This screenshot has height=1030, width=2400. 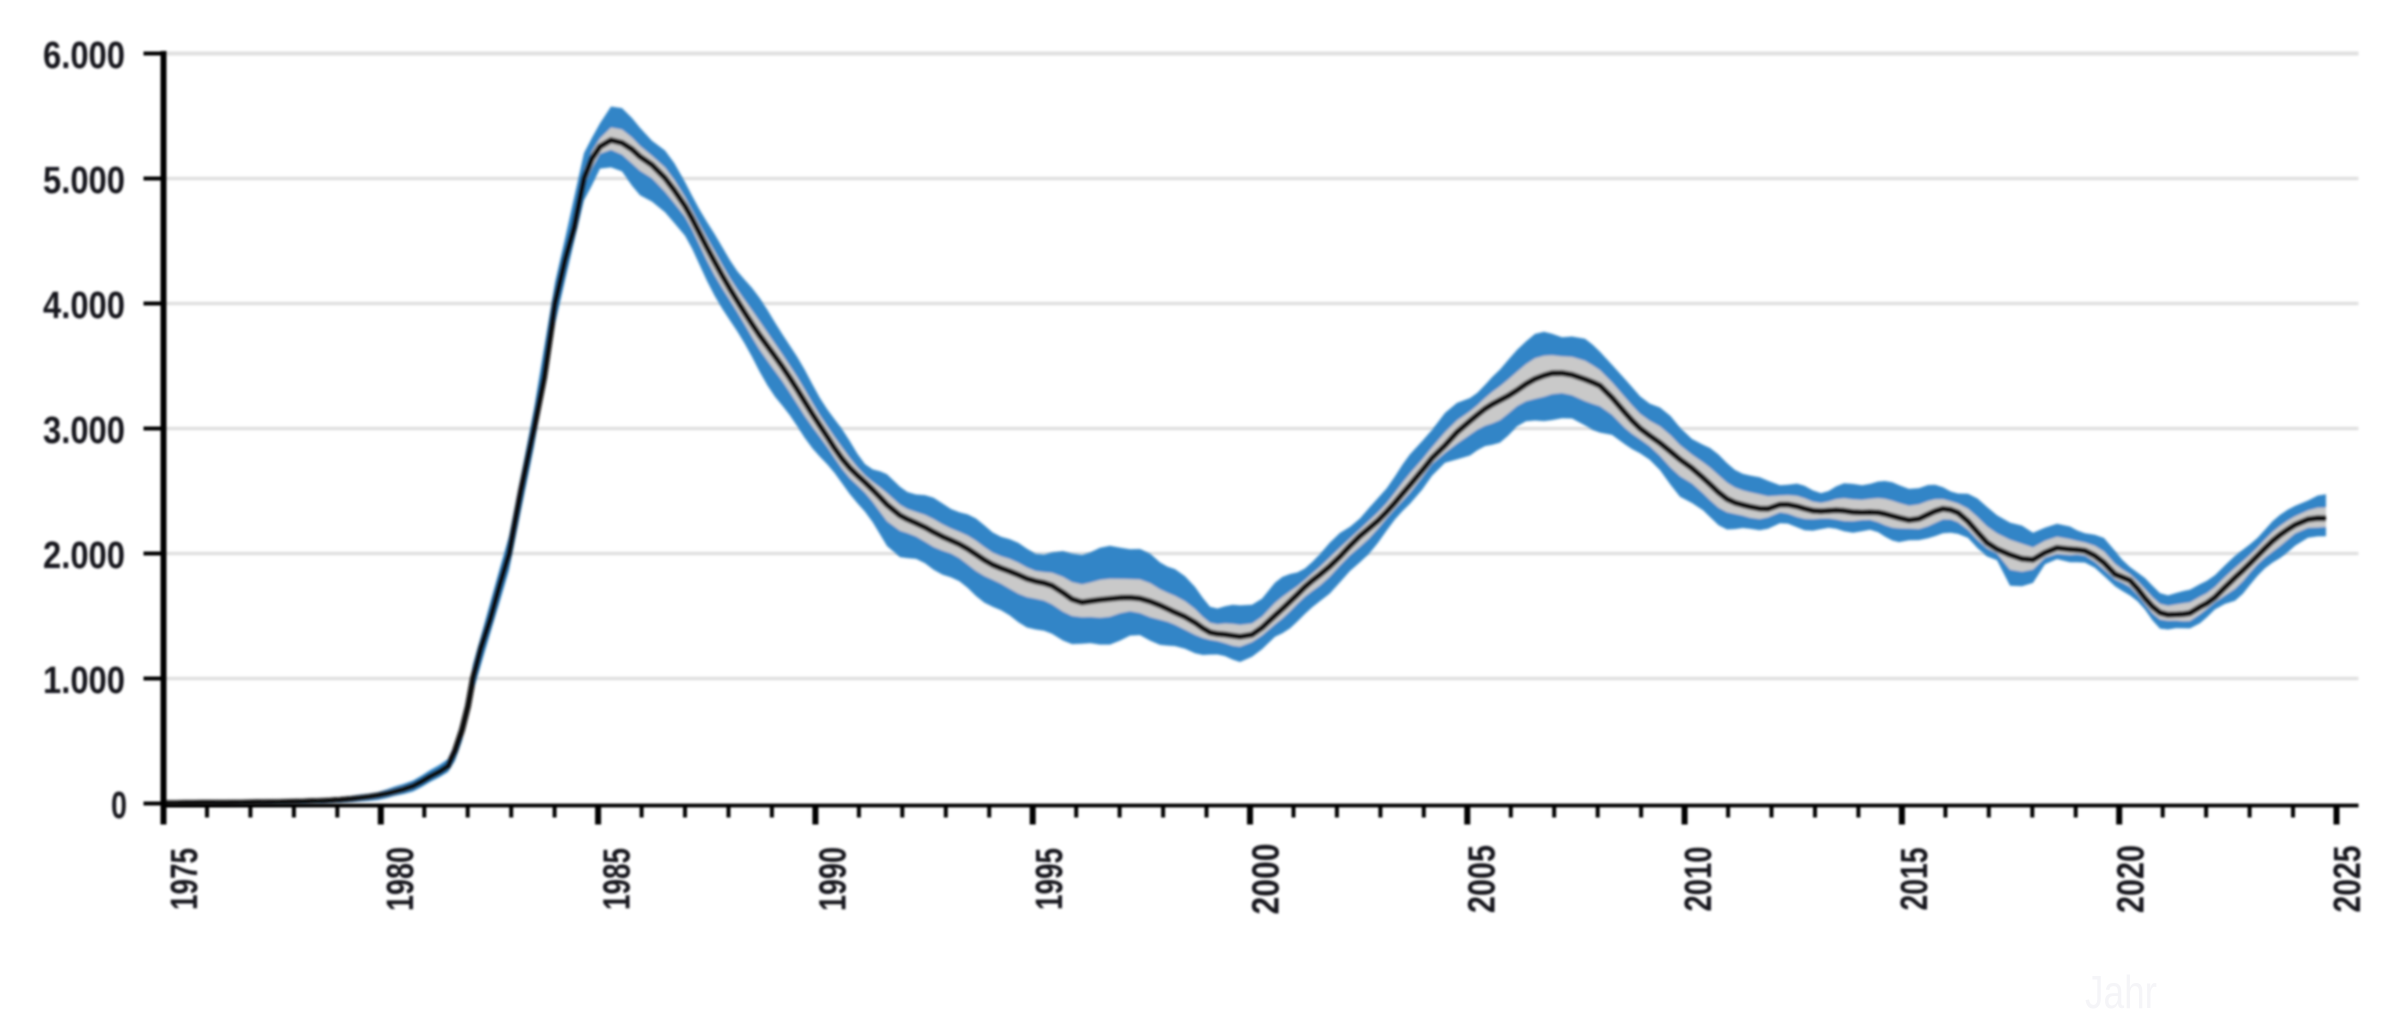 What do you see at coordinates (2132, 879) in the screenshot?
I see `svg-text: 2020` at bounding box center [2132, 879].